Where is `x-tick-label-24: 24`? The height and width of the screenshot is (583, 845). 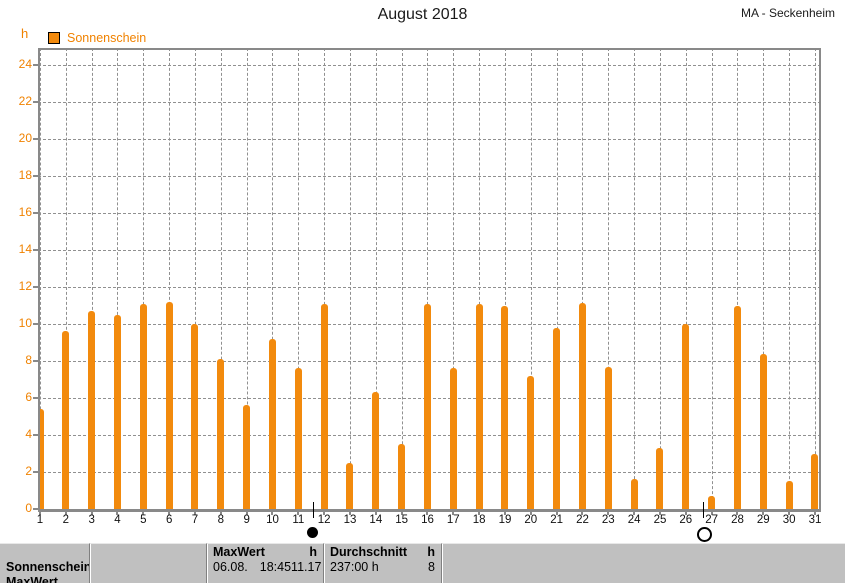 x-tick-label-24: 24 is located at coordinates (634, 520).